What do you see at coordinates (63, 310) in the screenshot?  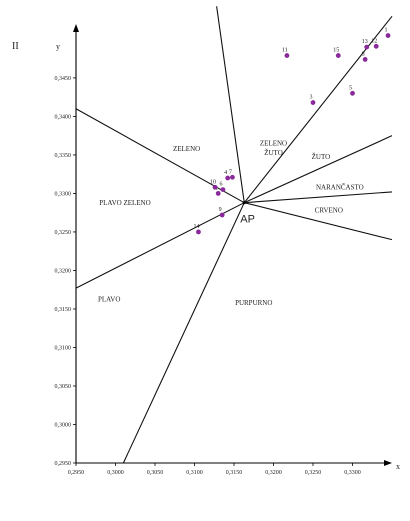 I see `y-tick-label-4: 0,3150` at bounding box center [63, 310].